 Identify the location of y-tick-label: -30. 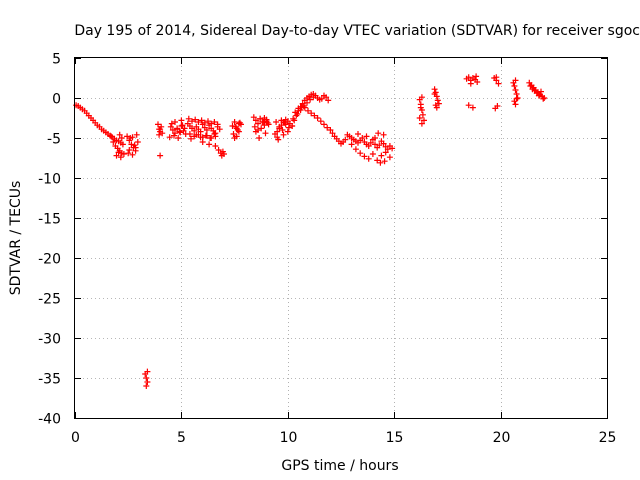
(49, 340).